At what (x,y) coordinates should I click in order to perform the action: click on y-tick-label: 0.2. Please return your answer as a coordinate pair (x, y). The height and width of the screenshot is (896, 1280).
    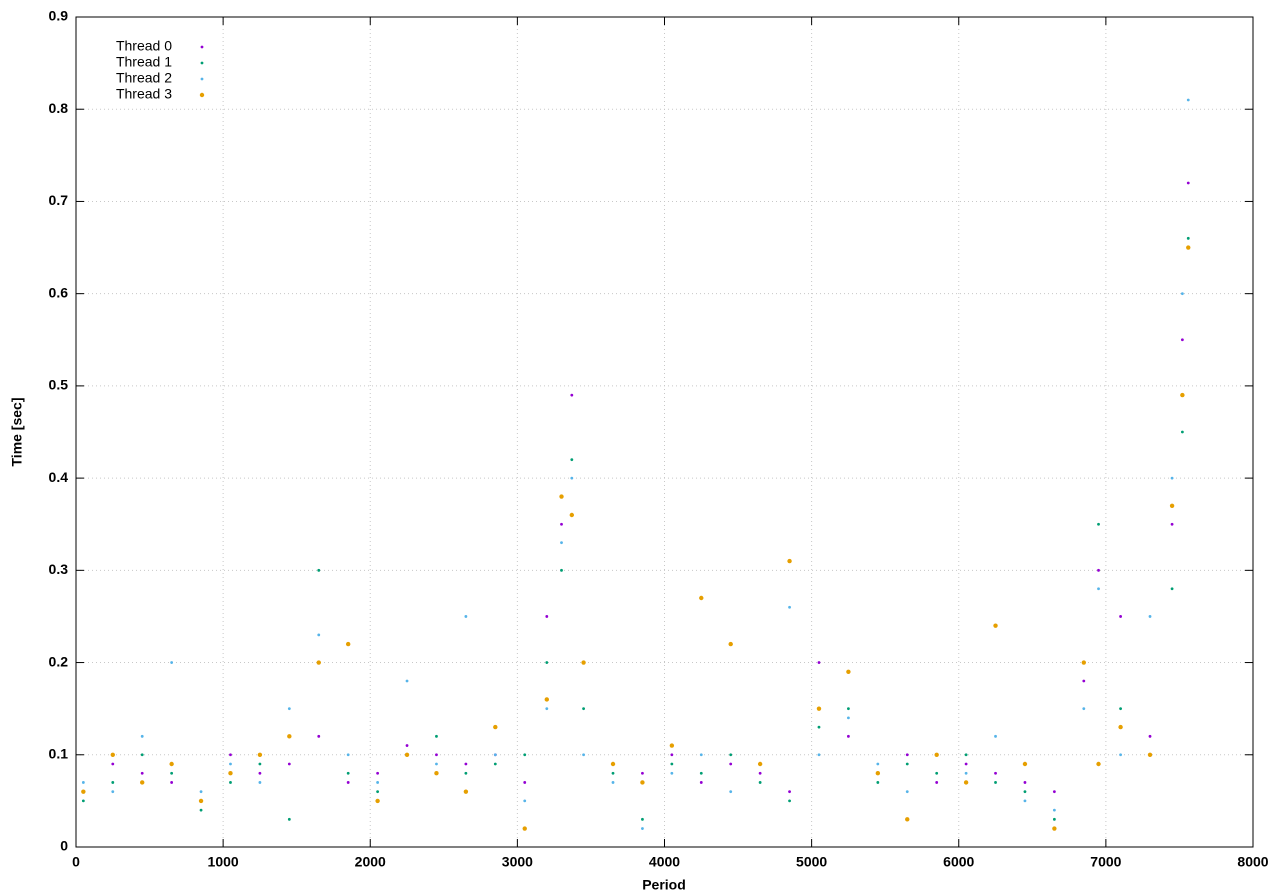
    Looking at the image, I should click on (59, 661).